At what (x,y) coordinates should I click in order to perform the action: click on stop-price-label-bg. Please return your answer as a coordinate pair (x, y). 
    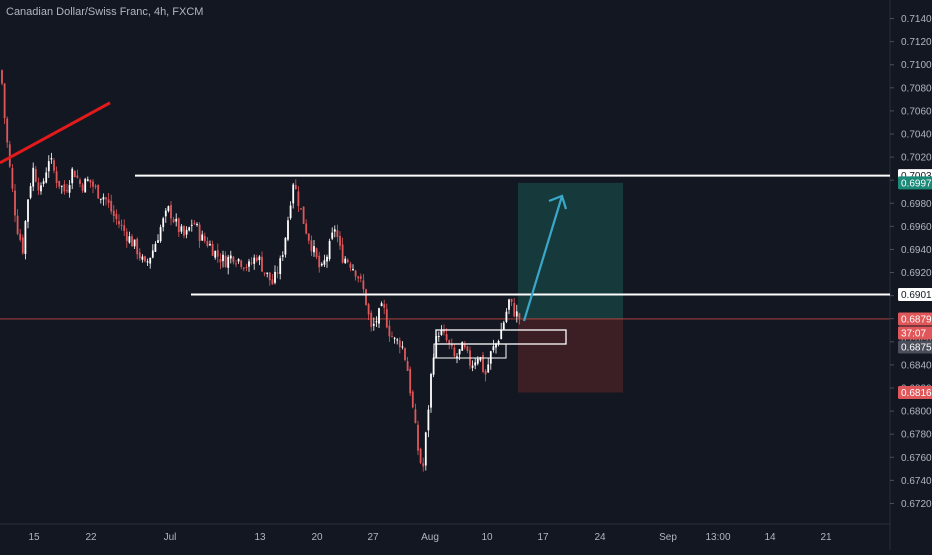
    Looking at the image, I should click on (915, 393).